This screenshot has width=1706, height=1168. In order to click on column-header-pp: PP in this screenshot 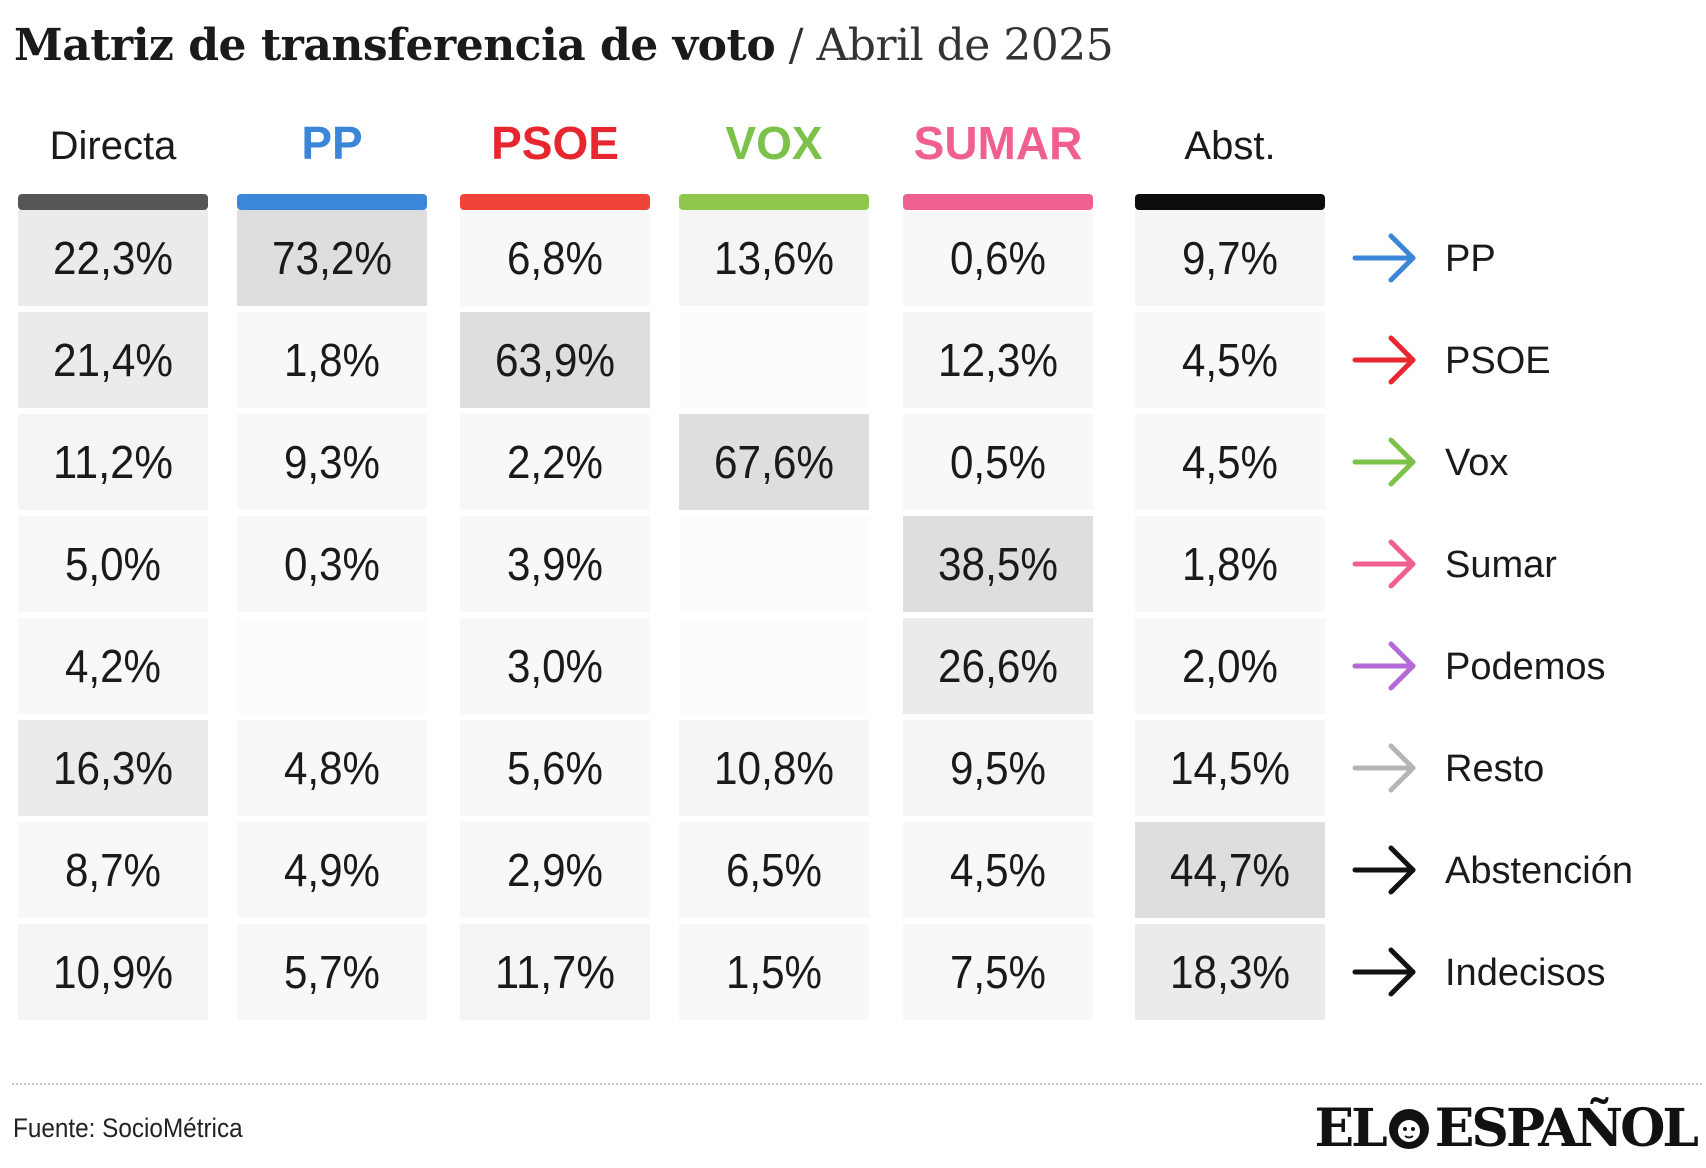, I will do `click(331, 143)`.